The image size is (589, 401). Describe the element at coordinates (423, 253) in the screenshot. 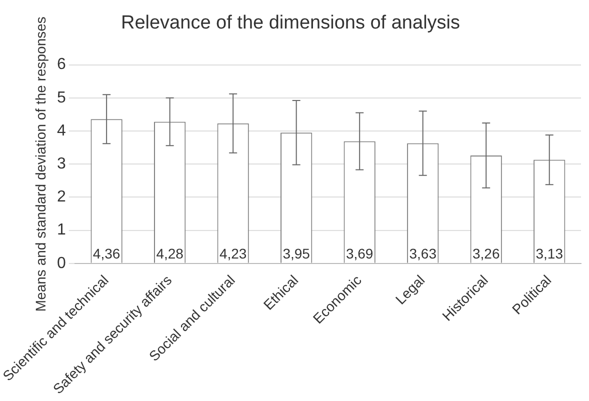

I see `data-label: 3,63` at that location.